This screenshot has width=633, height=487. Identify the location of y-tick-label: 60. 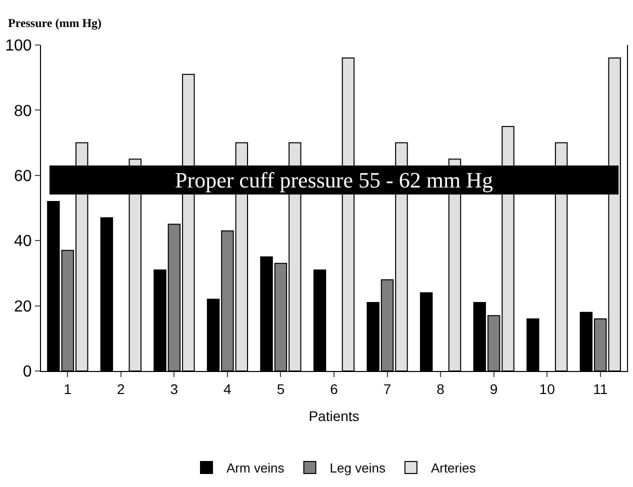
(23, 176).